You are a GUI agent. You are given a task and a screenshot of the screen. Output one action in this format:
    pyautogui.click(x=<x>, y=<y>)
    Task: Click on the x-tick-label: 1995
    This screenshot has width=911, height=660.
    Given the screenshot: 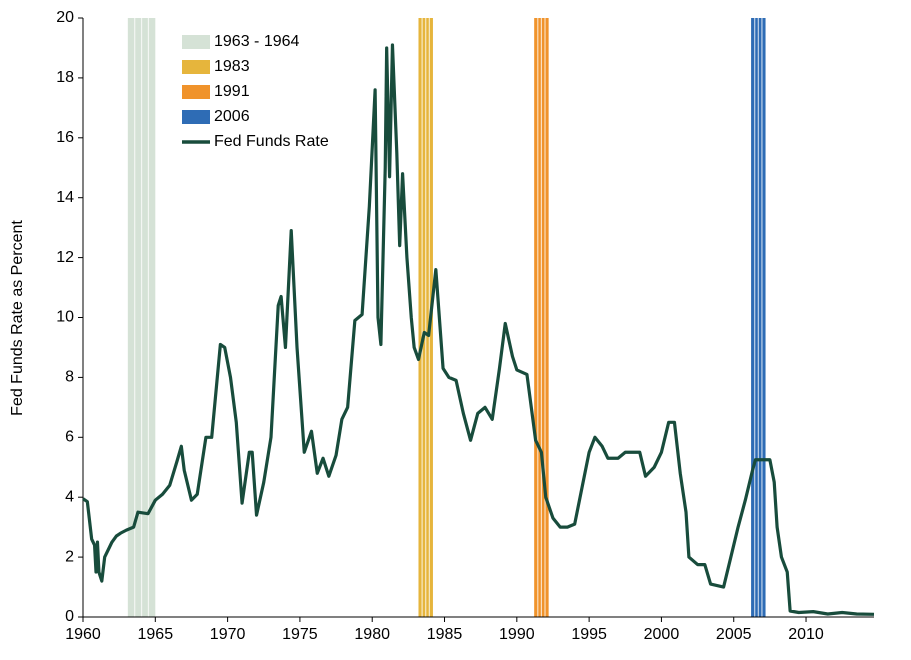 What is the action you would take?
    pyautogui.click(x=589, y=634)
    